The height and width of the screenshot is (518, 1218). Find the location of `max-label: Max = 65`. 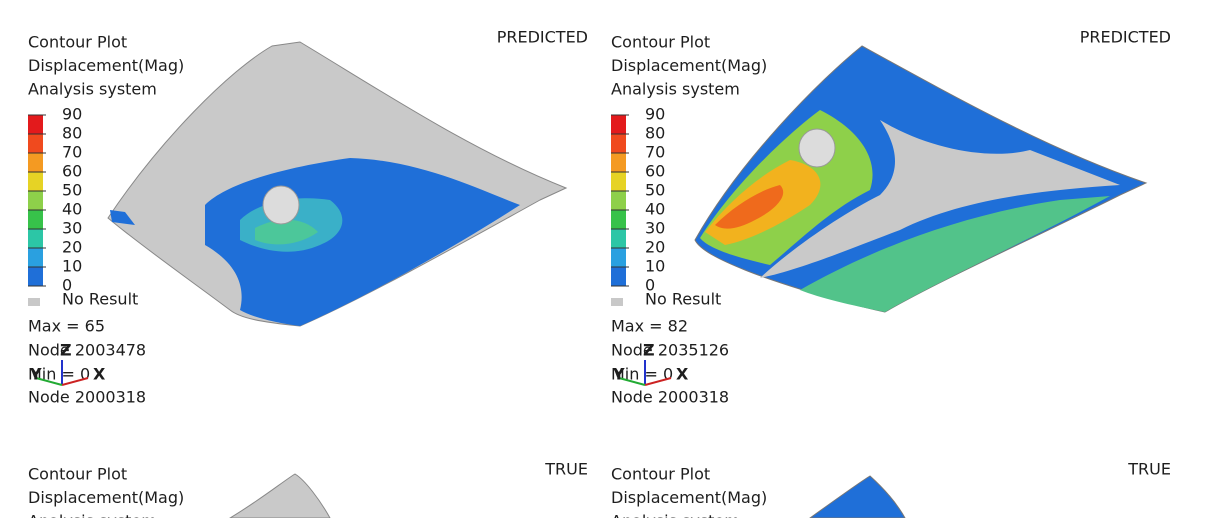

max-label: Max = 65 is located at coordinates (66, 326).